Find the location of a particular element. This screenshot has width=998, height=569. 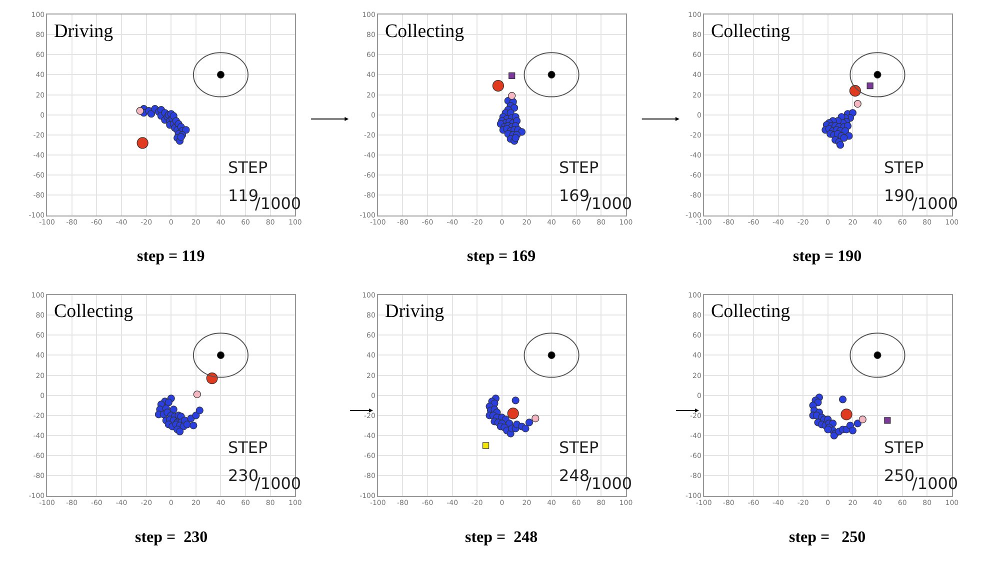

text: step = 250 is located at coordinates (827, 537).